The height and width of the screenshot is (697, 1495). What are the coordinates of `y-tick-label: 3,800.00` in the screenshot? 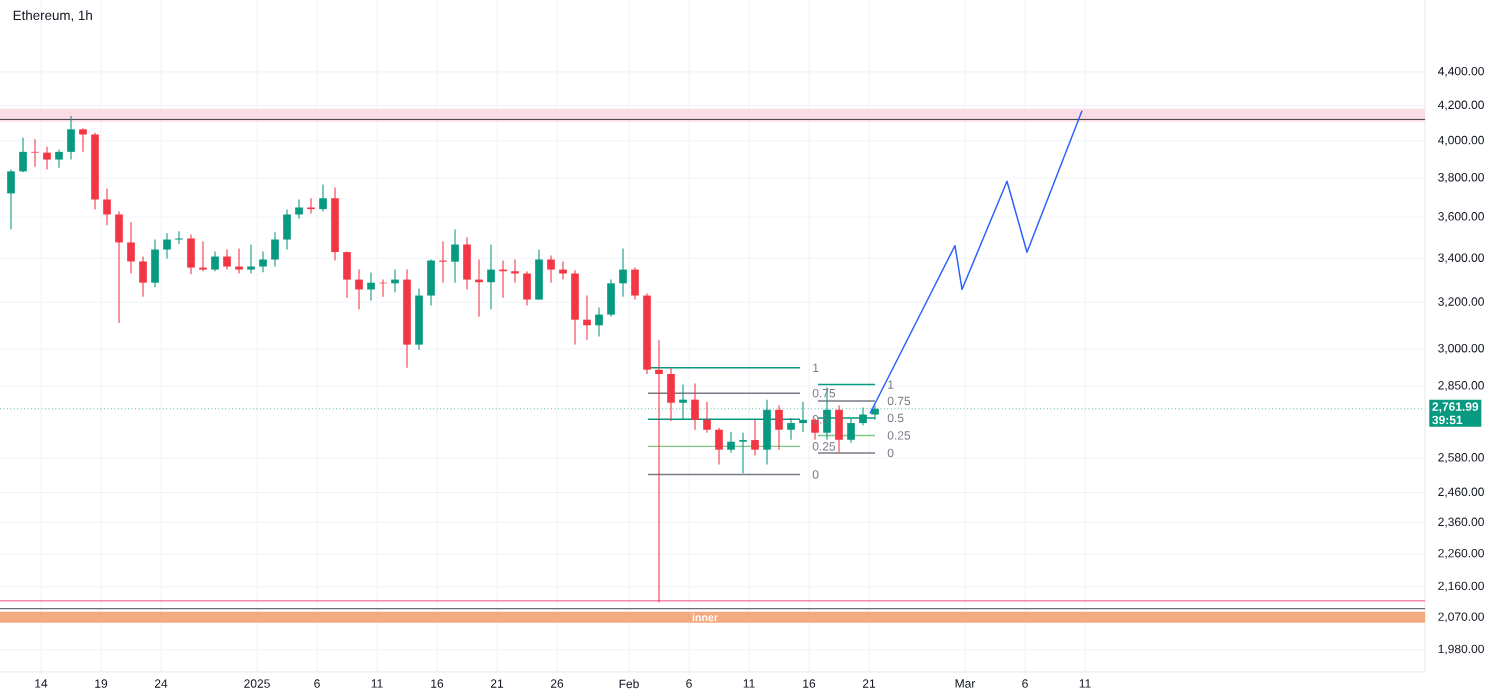 It's located at (1461, 178).